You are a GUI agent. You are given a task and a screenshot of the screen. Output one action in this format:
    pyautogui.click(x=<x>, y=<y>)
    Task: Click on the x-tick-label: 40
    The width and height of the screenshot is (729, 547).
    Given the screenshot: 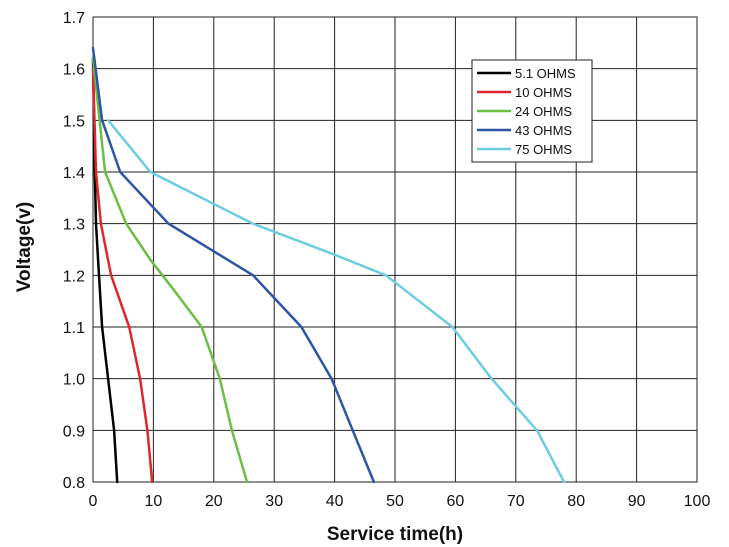 What is the action you would take?
    pyautogui.click(x=335, y=501)
    